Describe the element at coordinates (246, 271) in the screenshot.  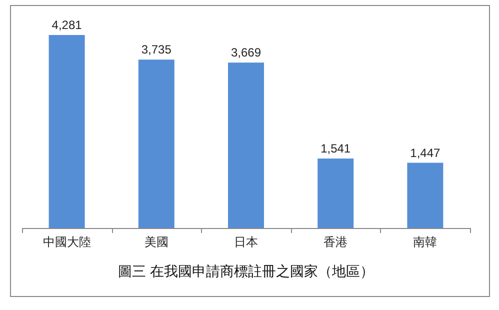
I see `text: 圖三 在我國申請商標註冊之國家（地區）` at that location.